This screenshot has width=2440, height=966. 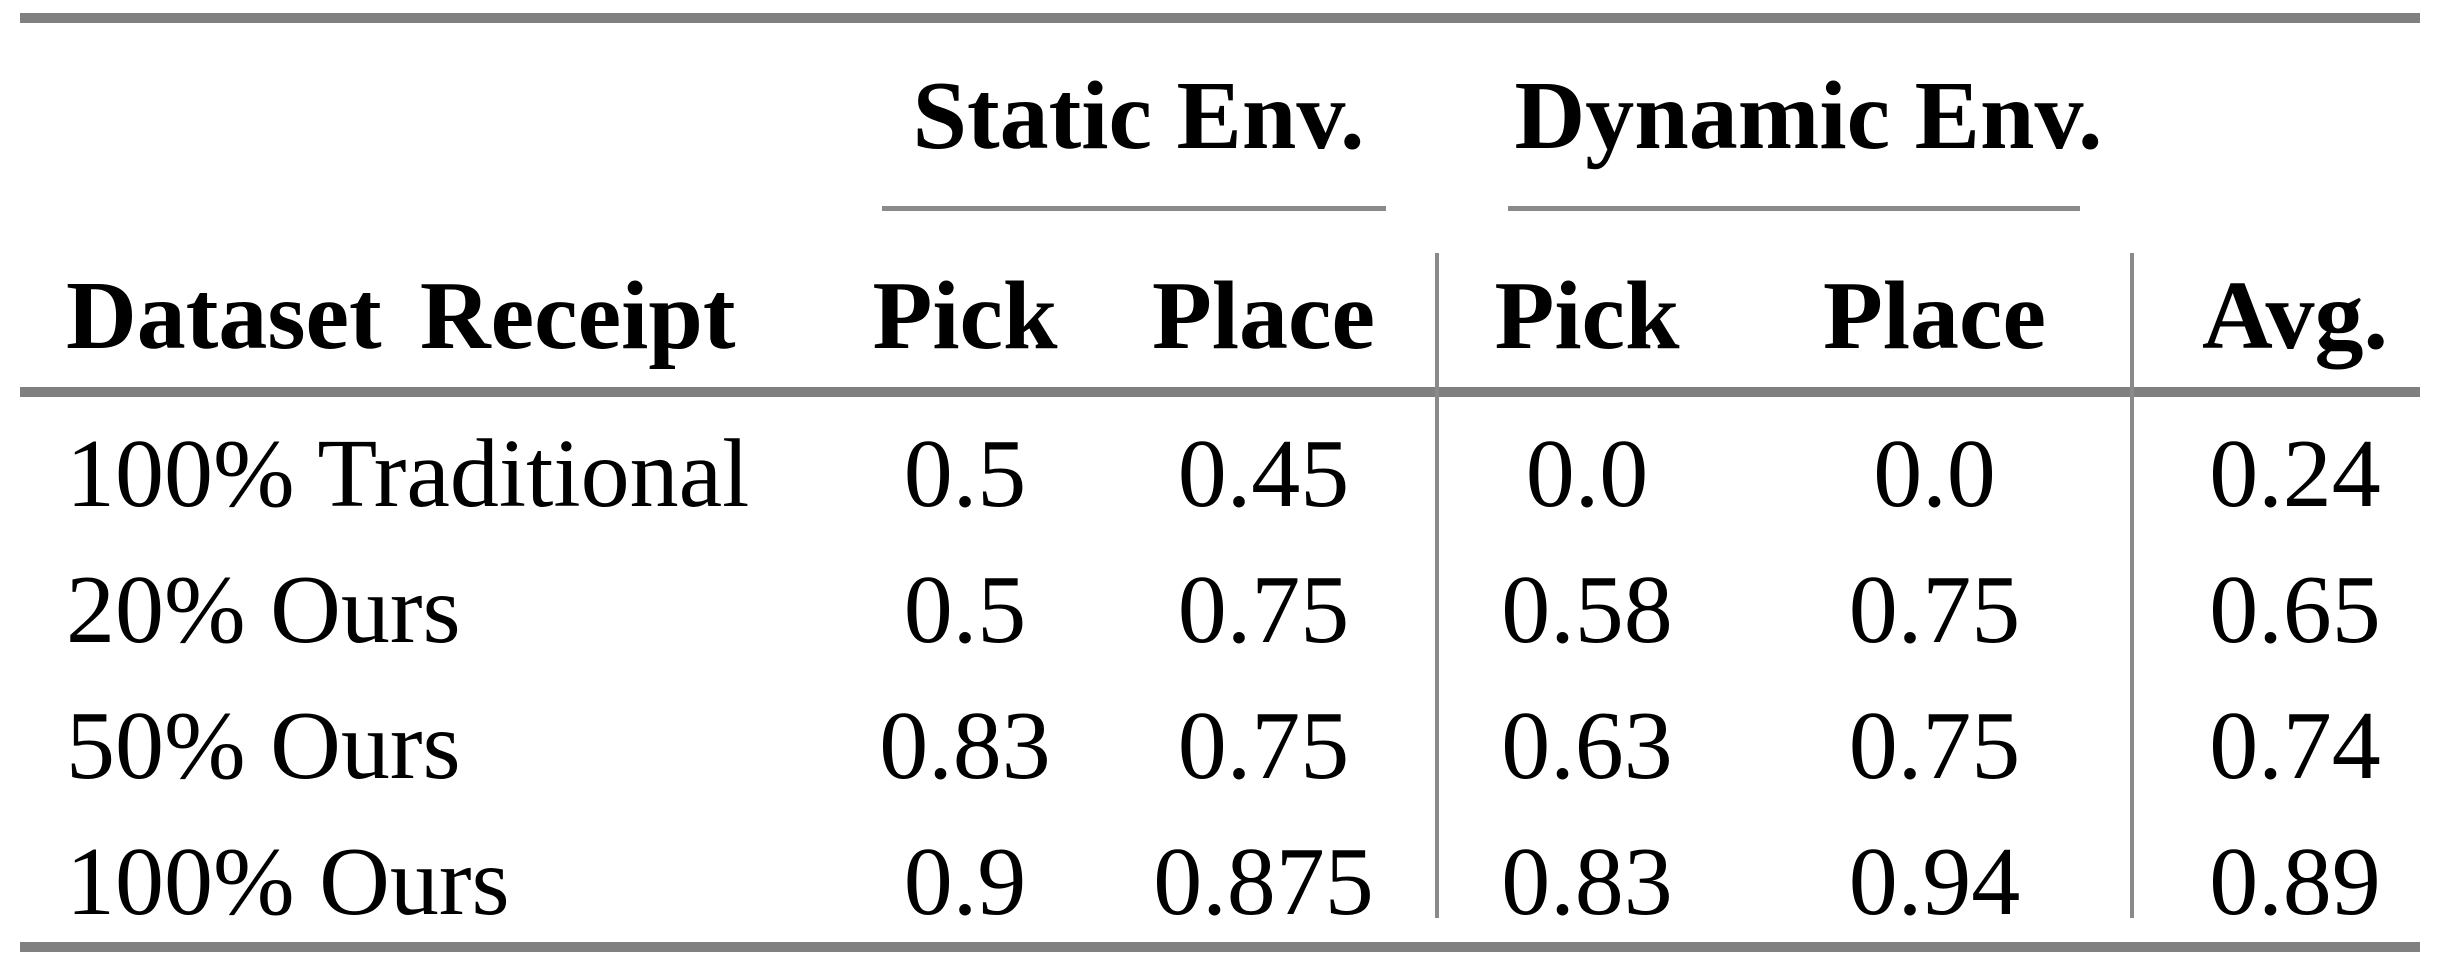 I want to click on row-label: 50% Ours, so click(x=263, y=746).